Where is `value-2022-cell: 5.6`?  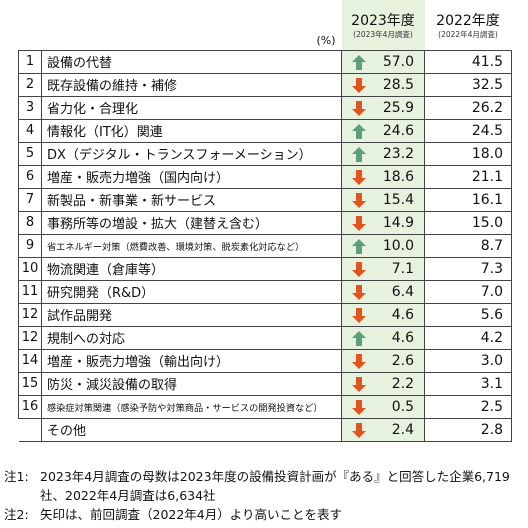 value-2022-cell: 5.6 is located at coordinates (468, 314).